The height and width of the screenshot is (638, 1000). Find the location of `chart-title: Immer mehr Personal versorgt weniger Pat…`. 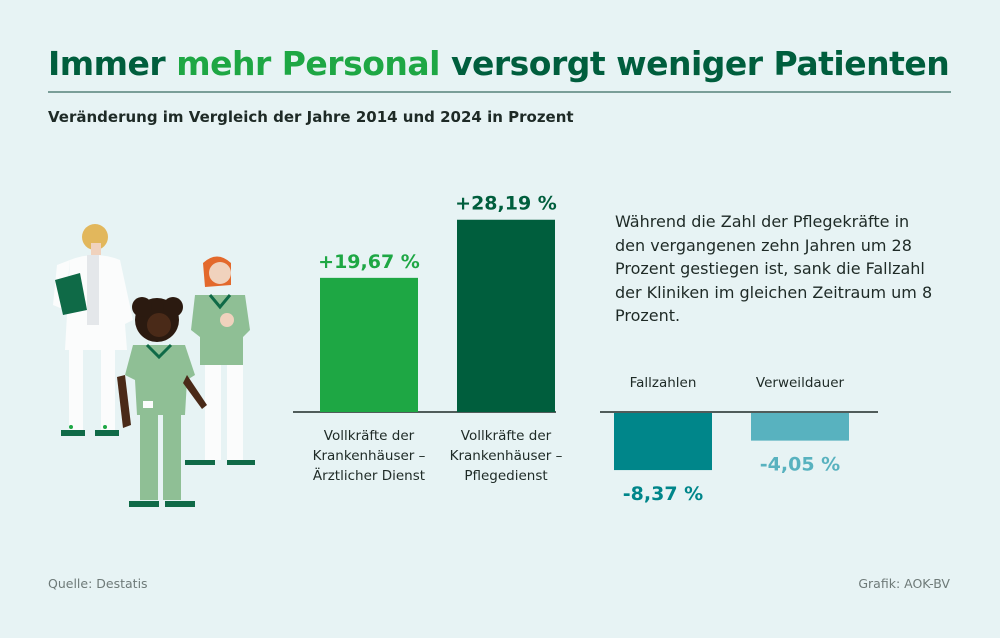

chart-title: Immer mehr Personal versorgt weniger Pat… is located at coordinates (499, 63).